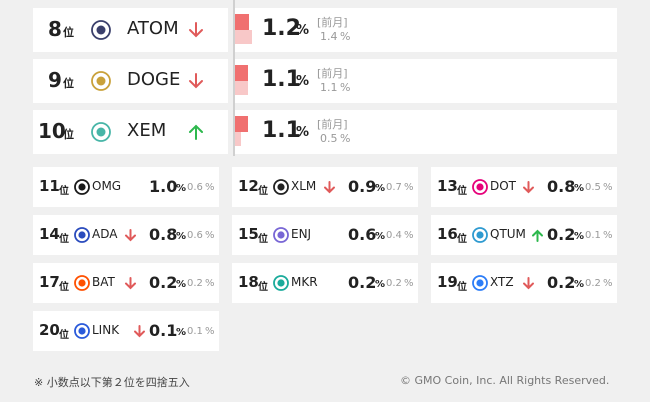  What do you see at coordinates (248, 234) in the screenshot?
I see `rank-number: 15` at bounding box center [248, 234].